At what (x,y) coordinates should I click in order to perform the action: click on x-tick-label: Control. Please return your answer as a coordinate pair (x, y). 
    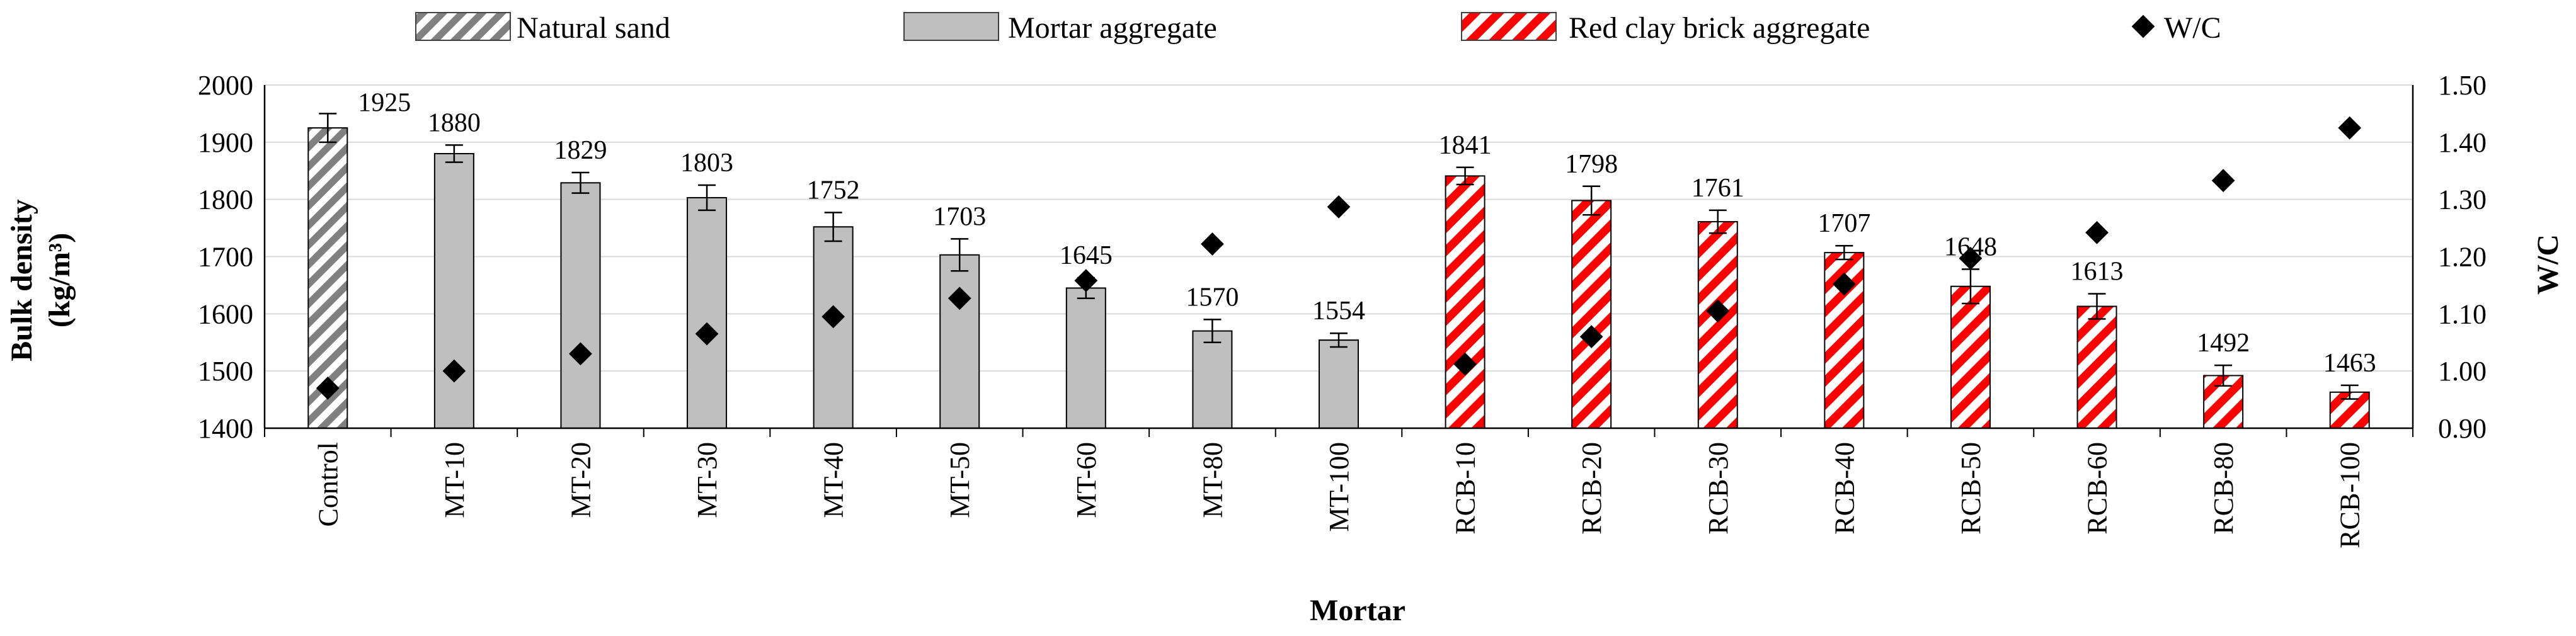
    Looking at the image, I should click on (327, 484).